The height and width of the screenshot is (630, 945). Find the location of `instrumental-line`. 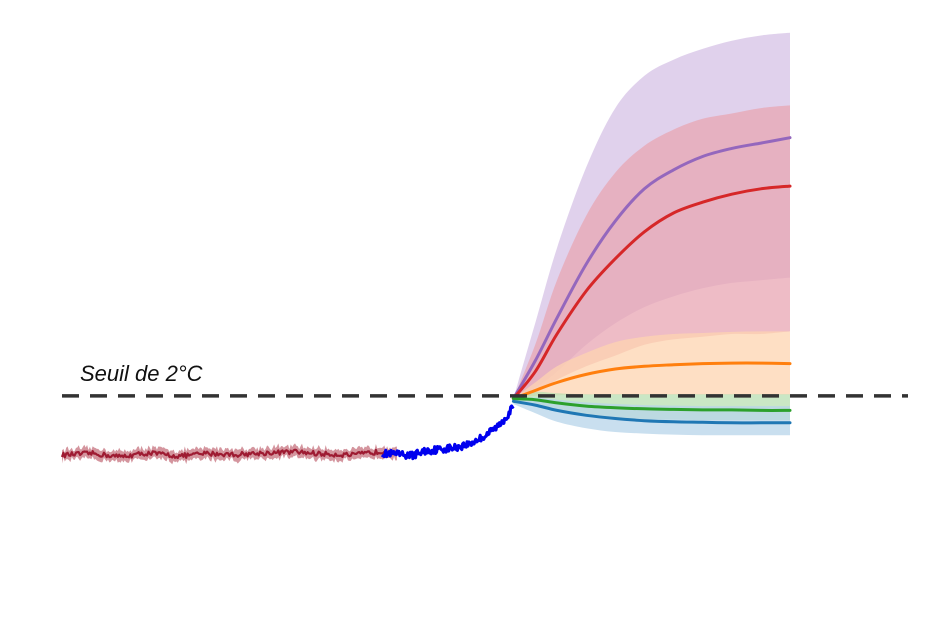

instrumental-line is located at coordinates (447, 432).